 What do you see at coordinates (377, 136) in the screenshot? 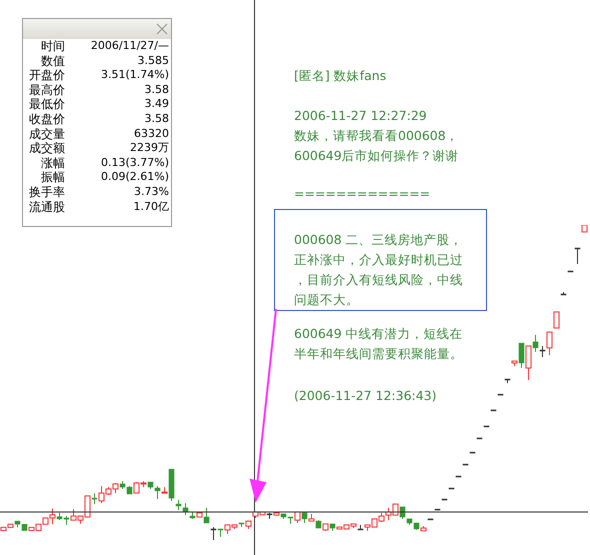
I see `text: 2006-11-27 12:27:29 数妹，请帮我看看000608， 600649后市如何操作？谢谢` at bounding box center [377, 136].